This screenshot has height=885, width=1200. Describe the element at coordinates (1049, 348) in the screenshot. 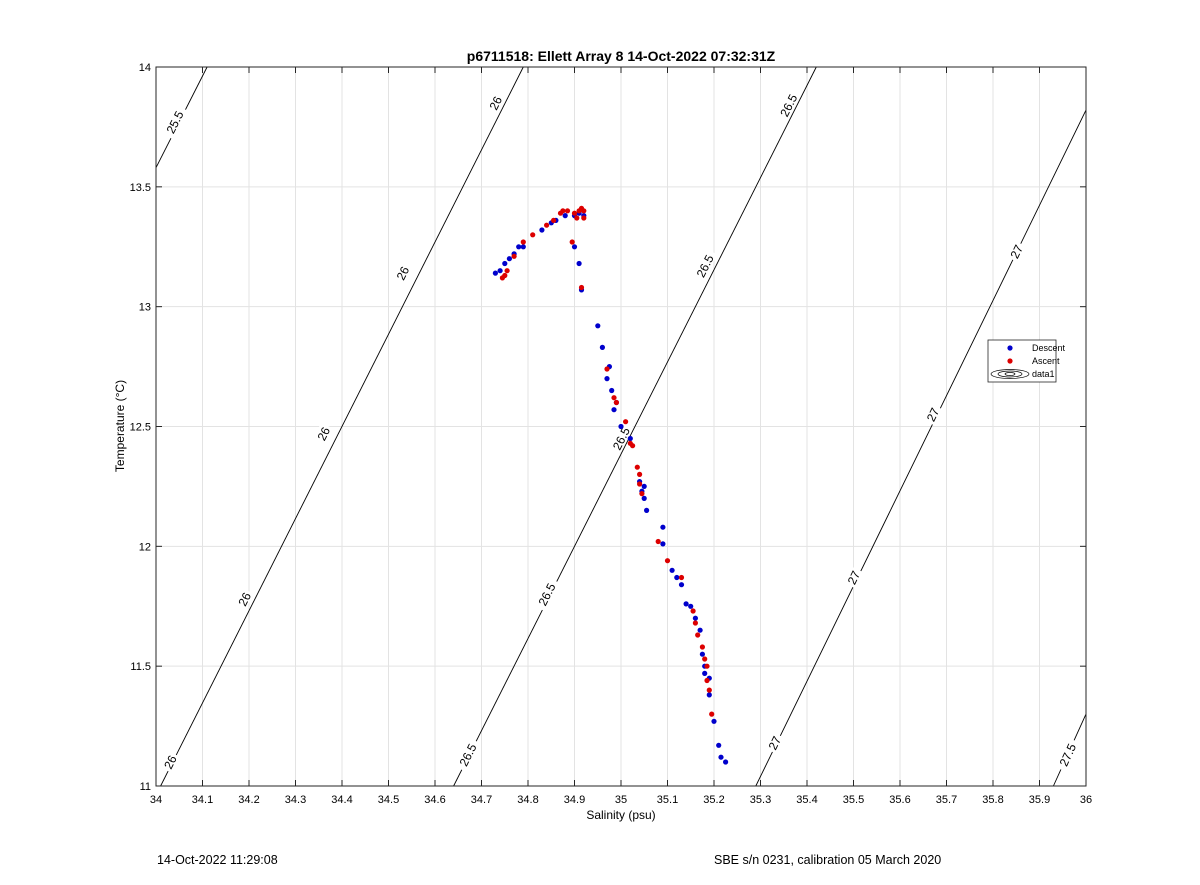

I see `legend-descent-label: Descent` at that location.